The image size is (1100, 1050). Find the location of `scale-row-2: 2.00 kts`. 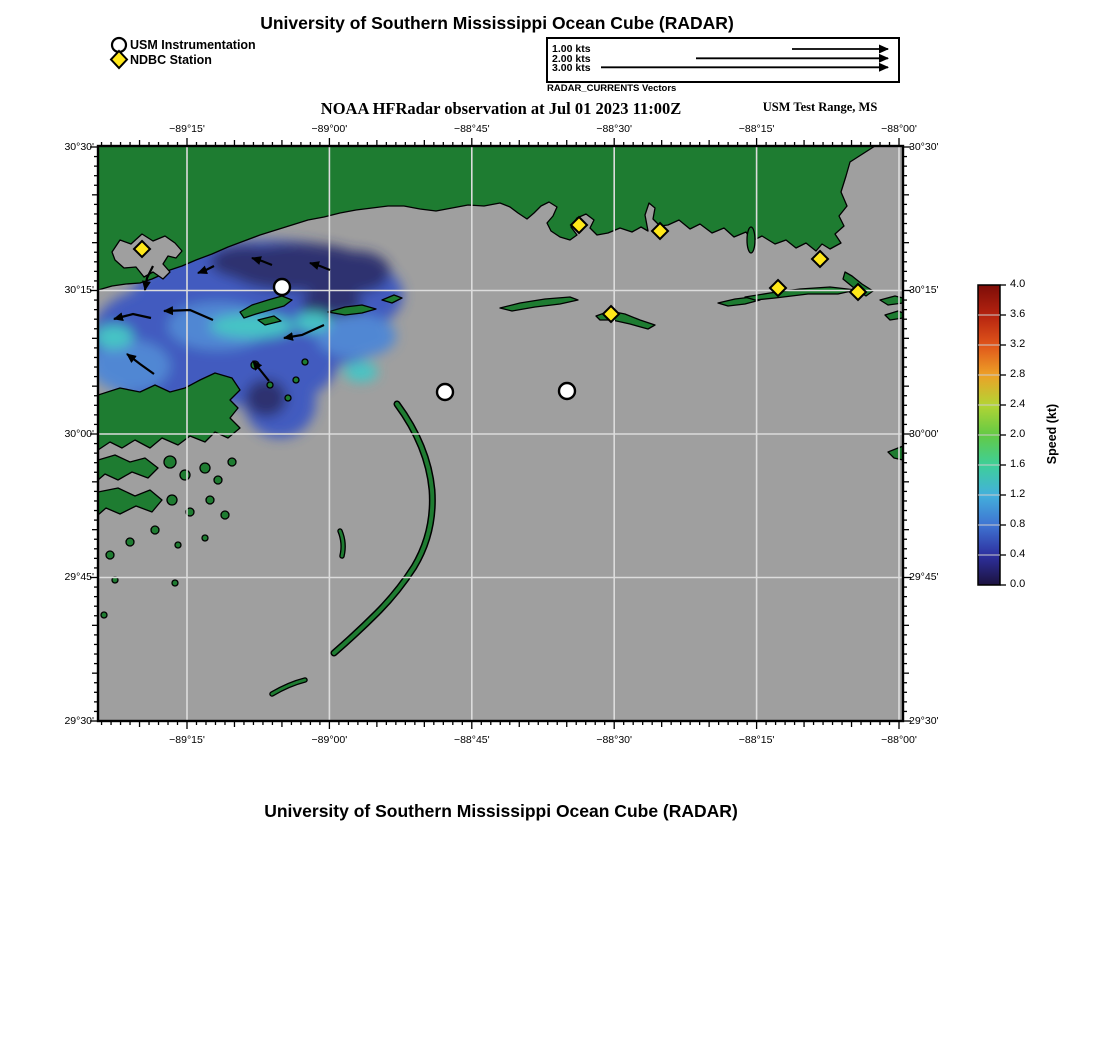

scale-row-2: 2.00 kts is located at coordinates (571, 58).